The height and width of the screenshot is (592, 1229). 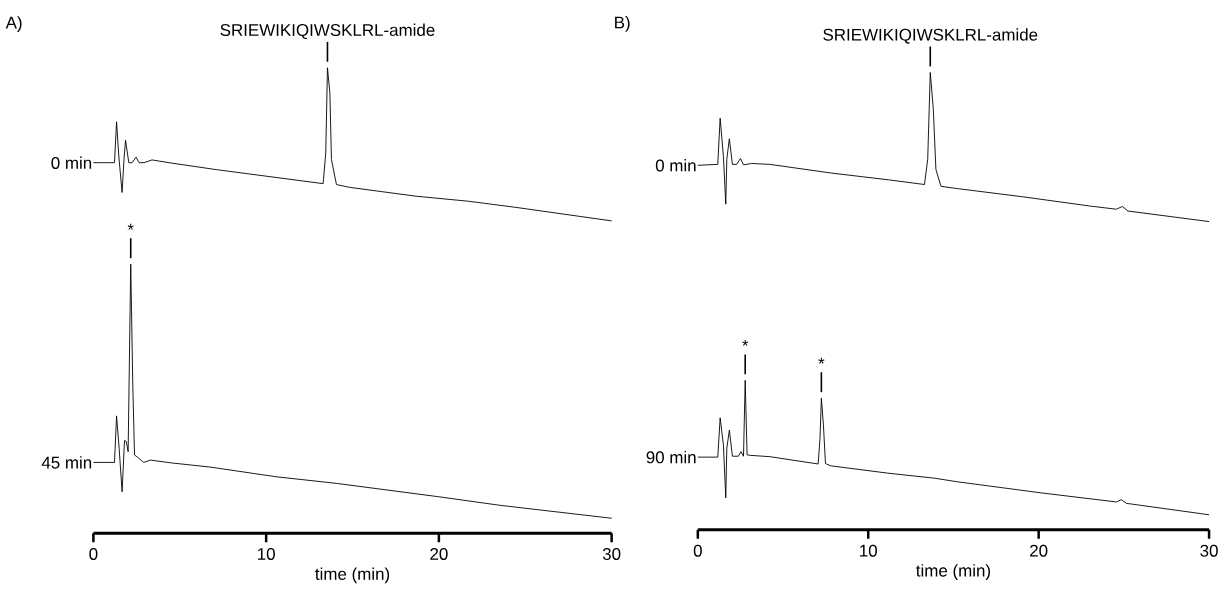 I want to click on series-label: 45 min, so click(x=66, y=462).